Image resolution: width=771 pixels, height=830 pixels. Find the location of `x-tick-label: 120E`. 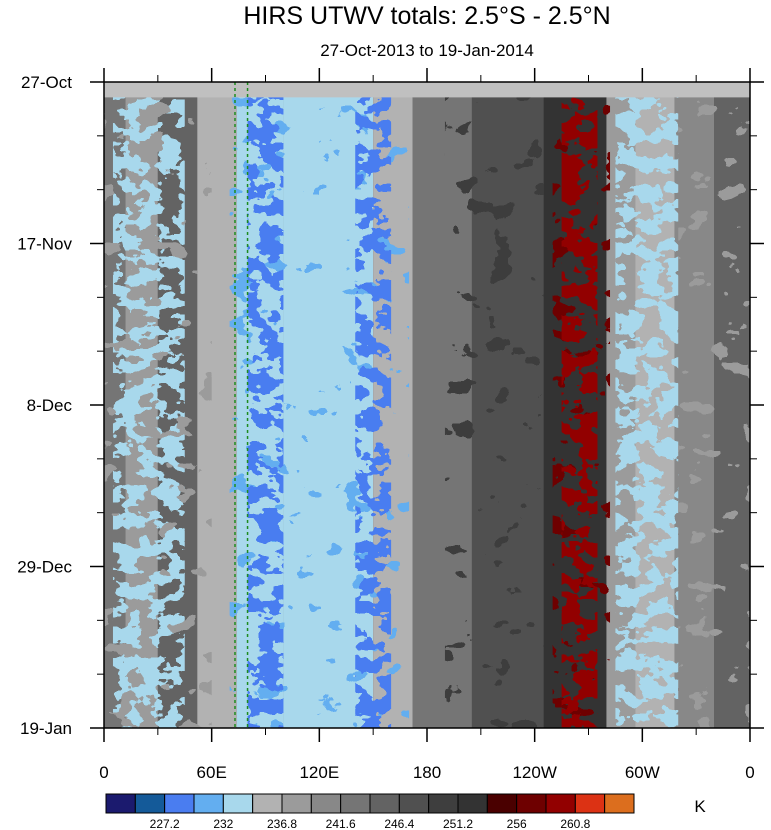

x-tick-label: 120E is located at coordinates (319, 772).